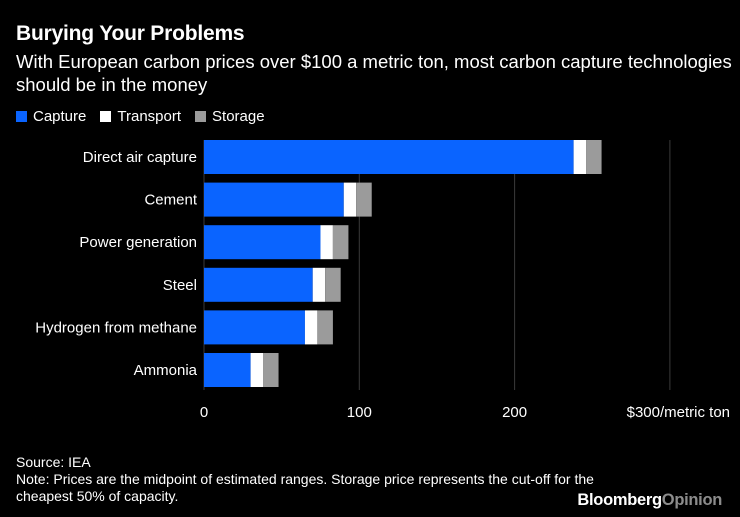 The height and width of the screenshot is (517, 740). What do you see at coordinates (166, 370) in the screenshot?
I see `category-label-ammonia: Ammonia` at bounding box center [166, 370].